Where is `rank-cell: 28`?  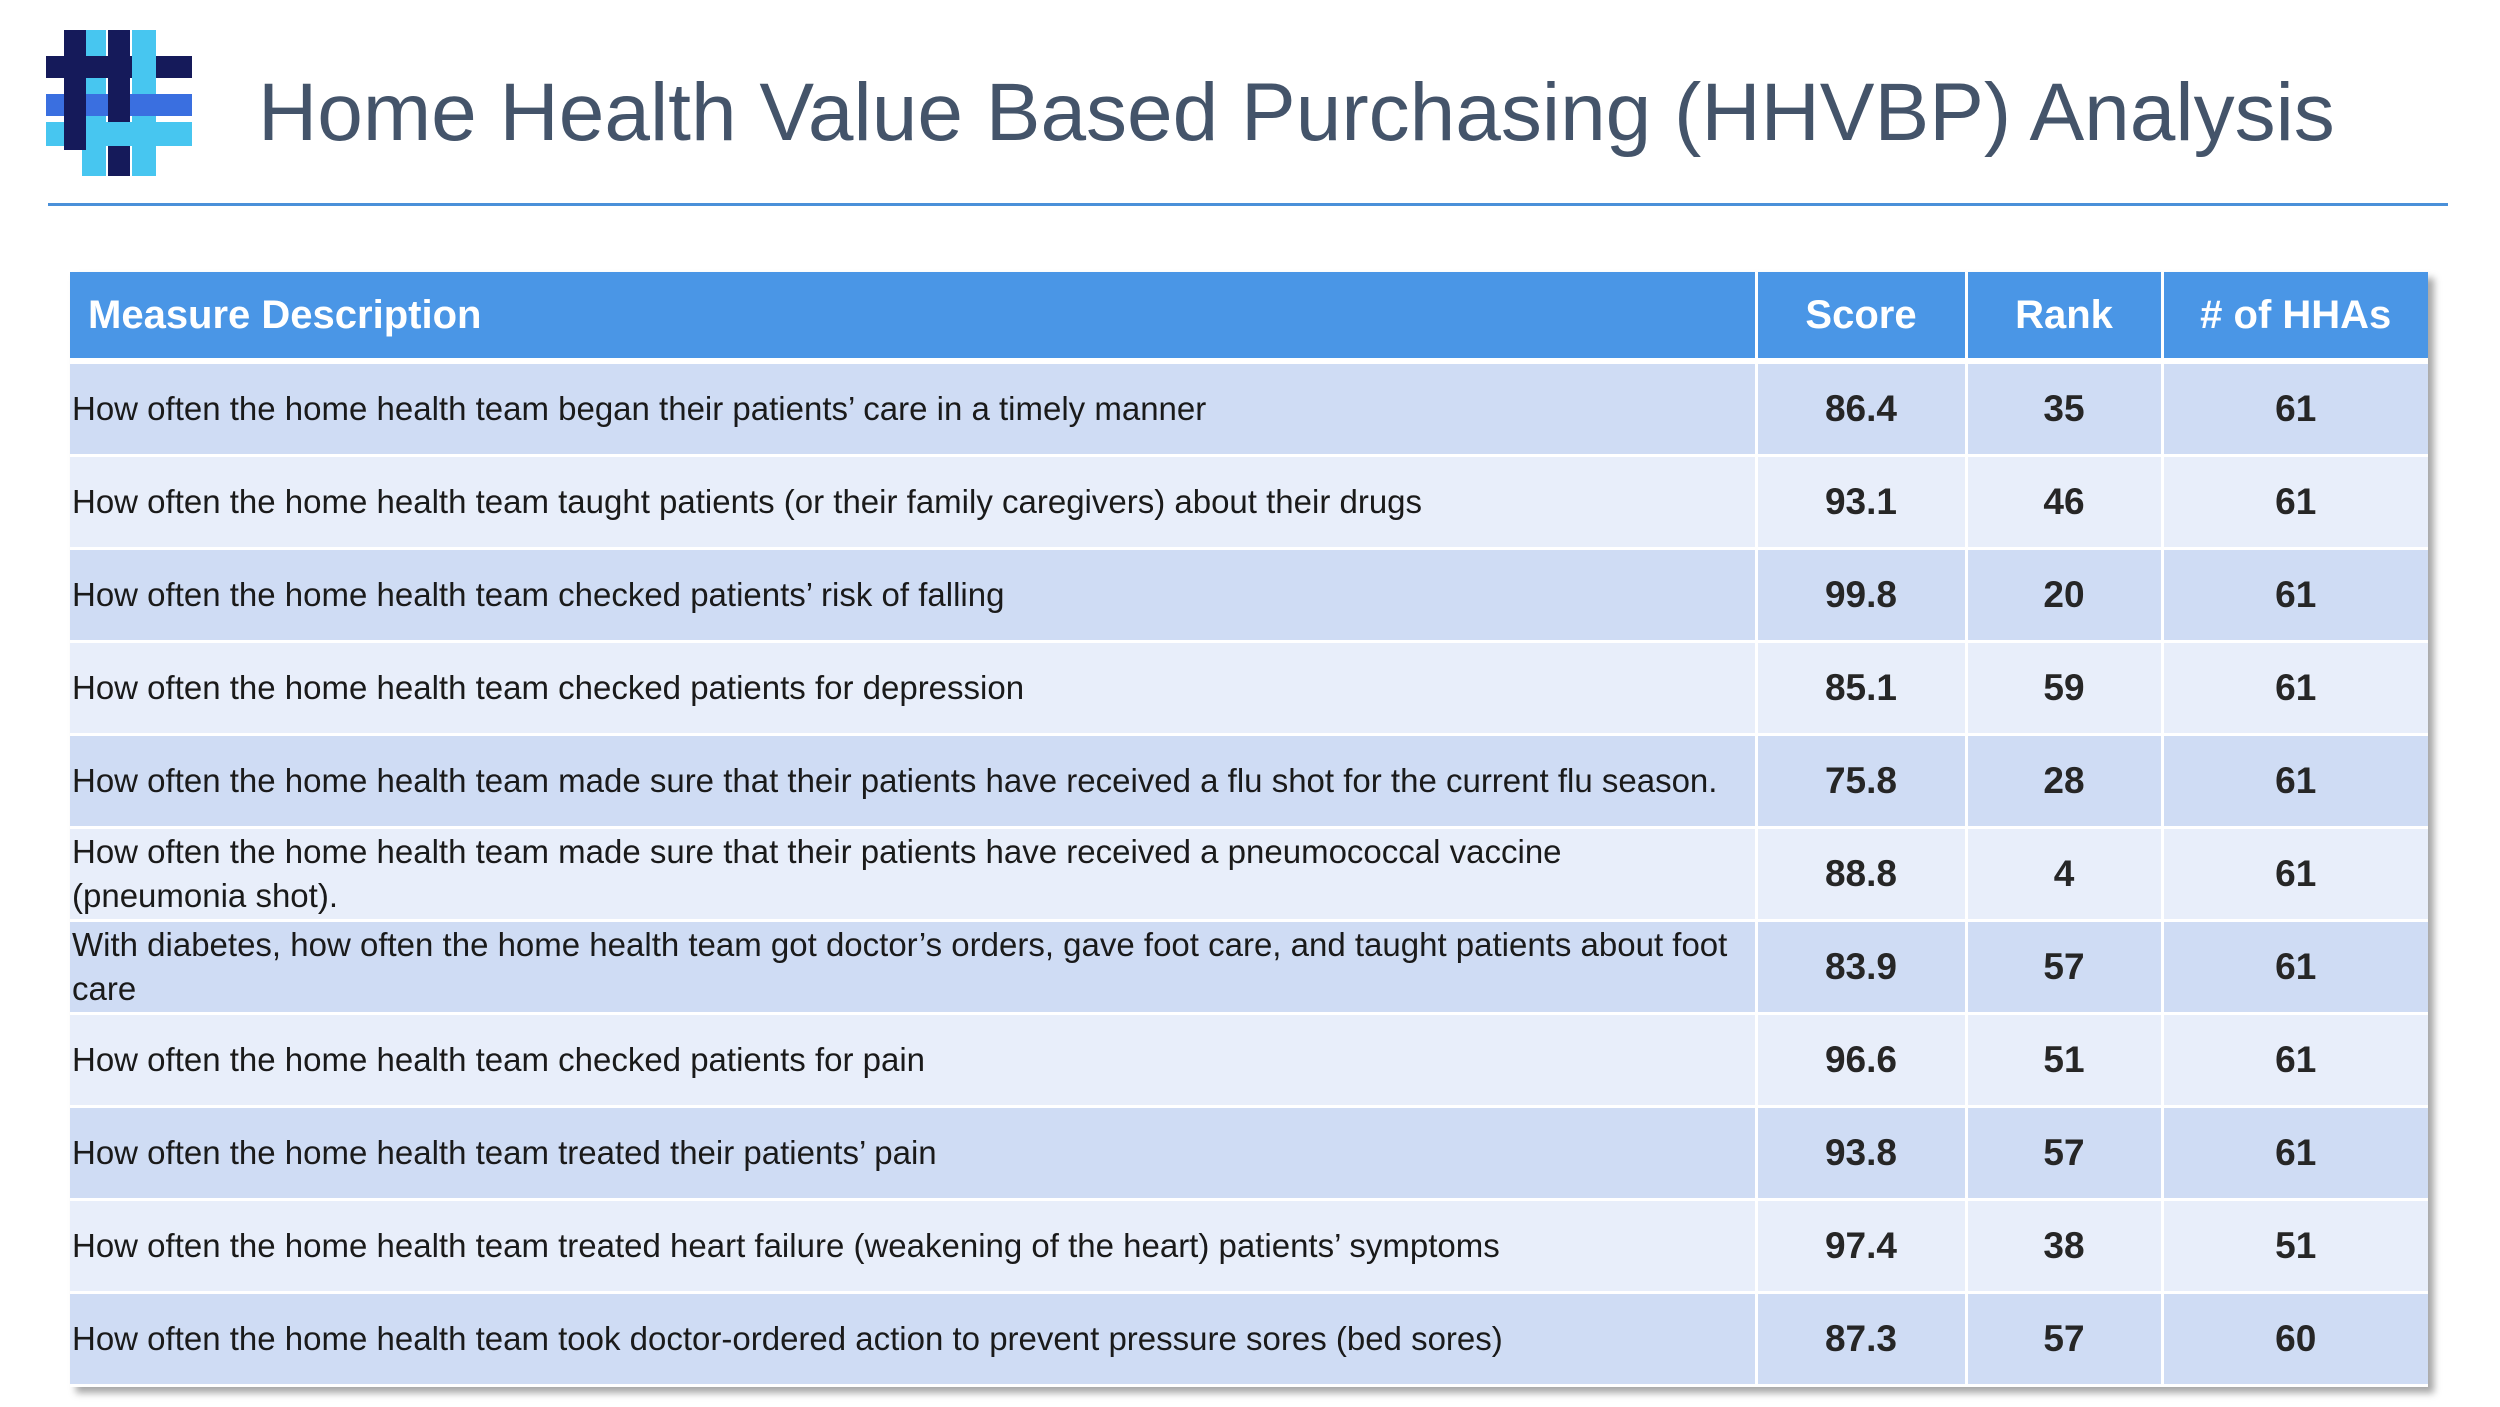
rank-cell: 28 is located at coordinates (2065, 781).